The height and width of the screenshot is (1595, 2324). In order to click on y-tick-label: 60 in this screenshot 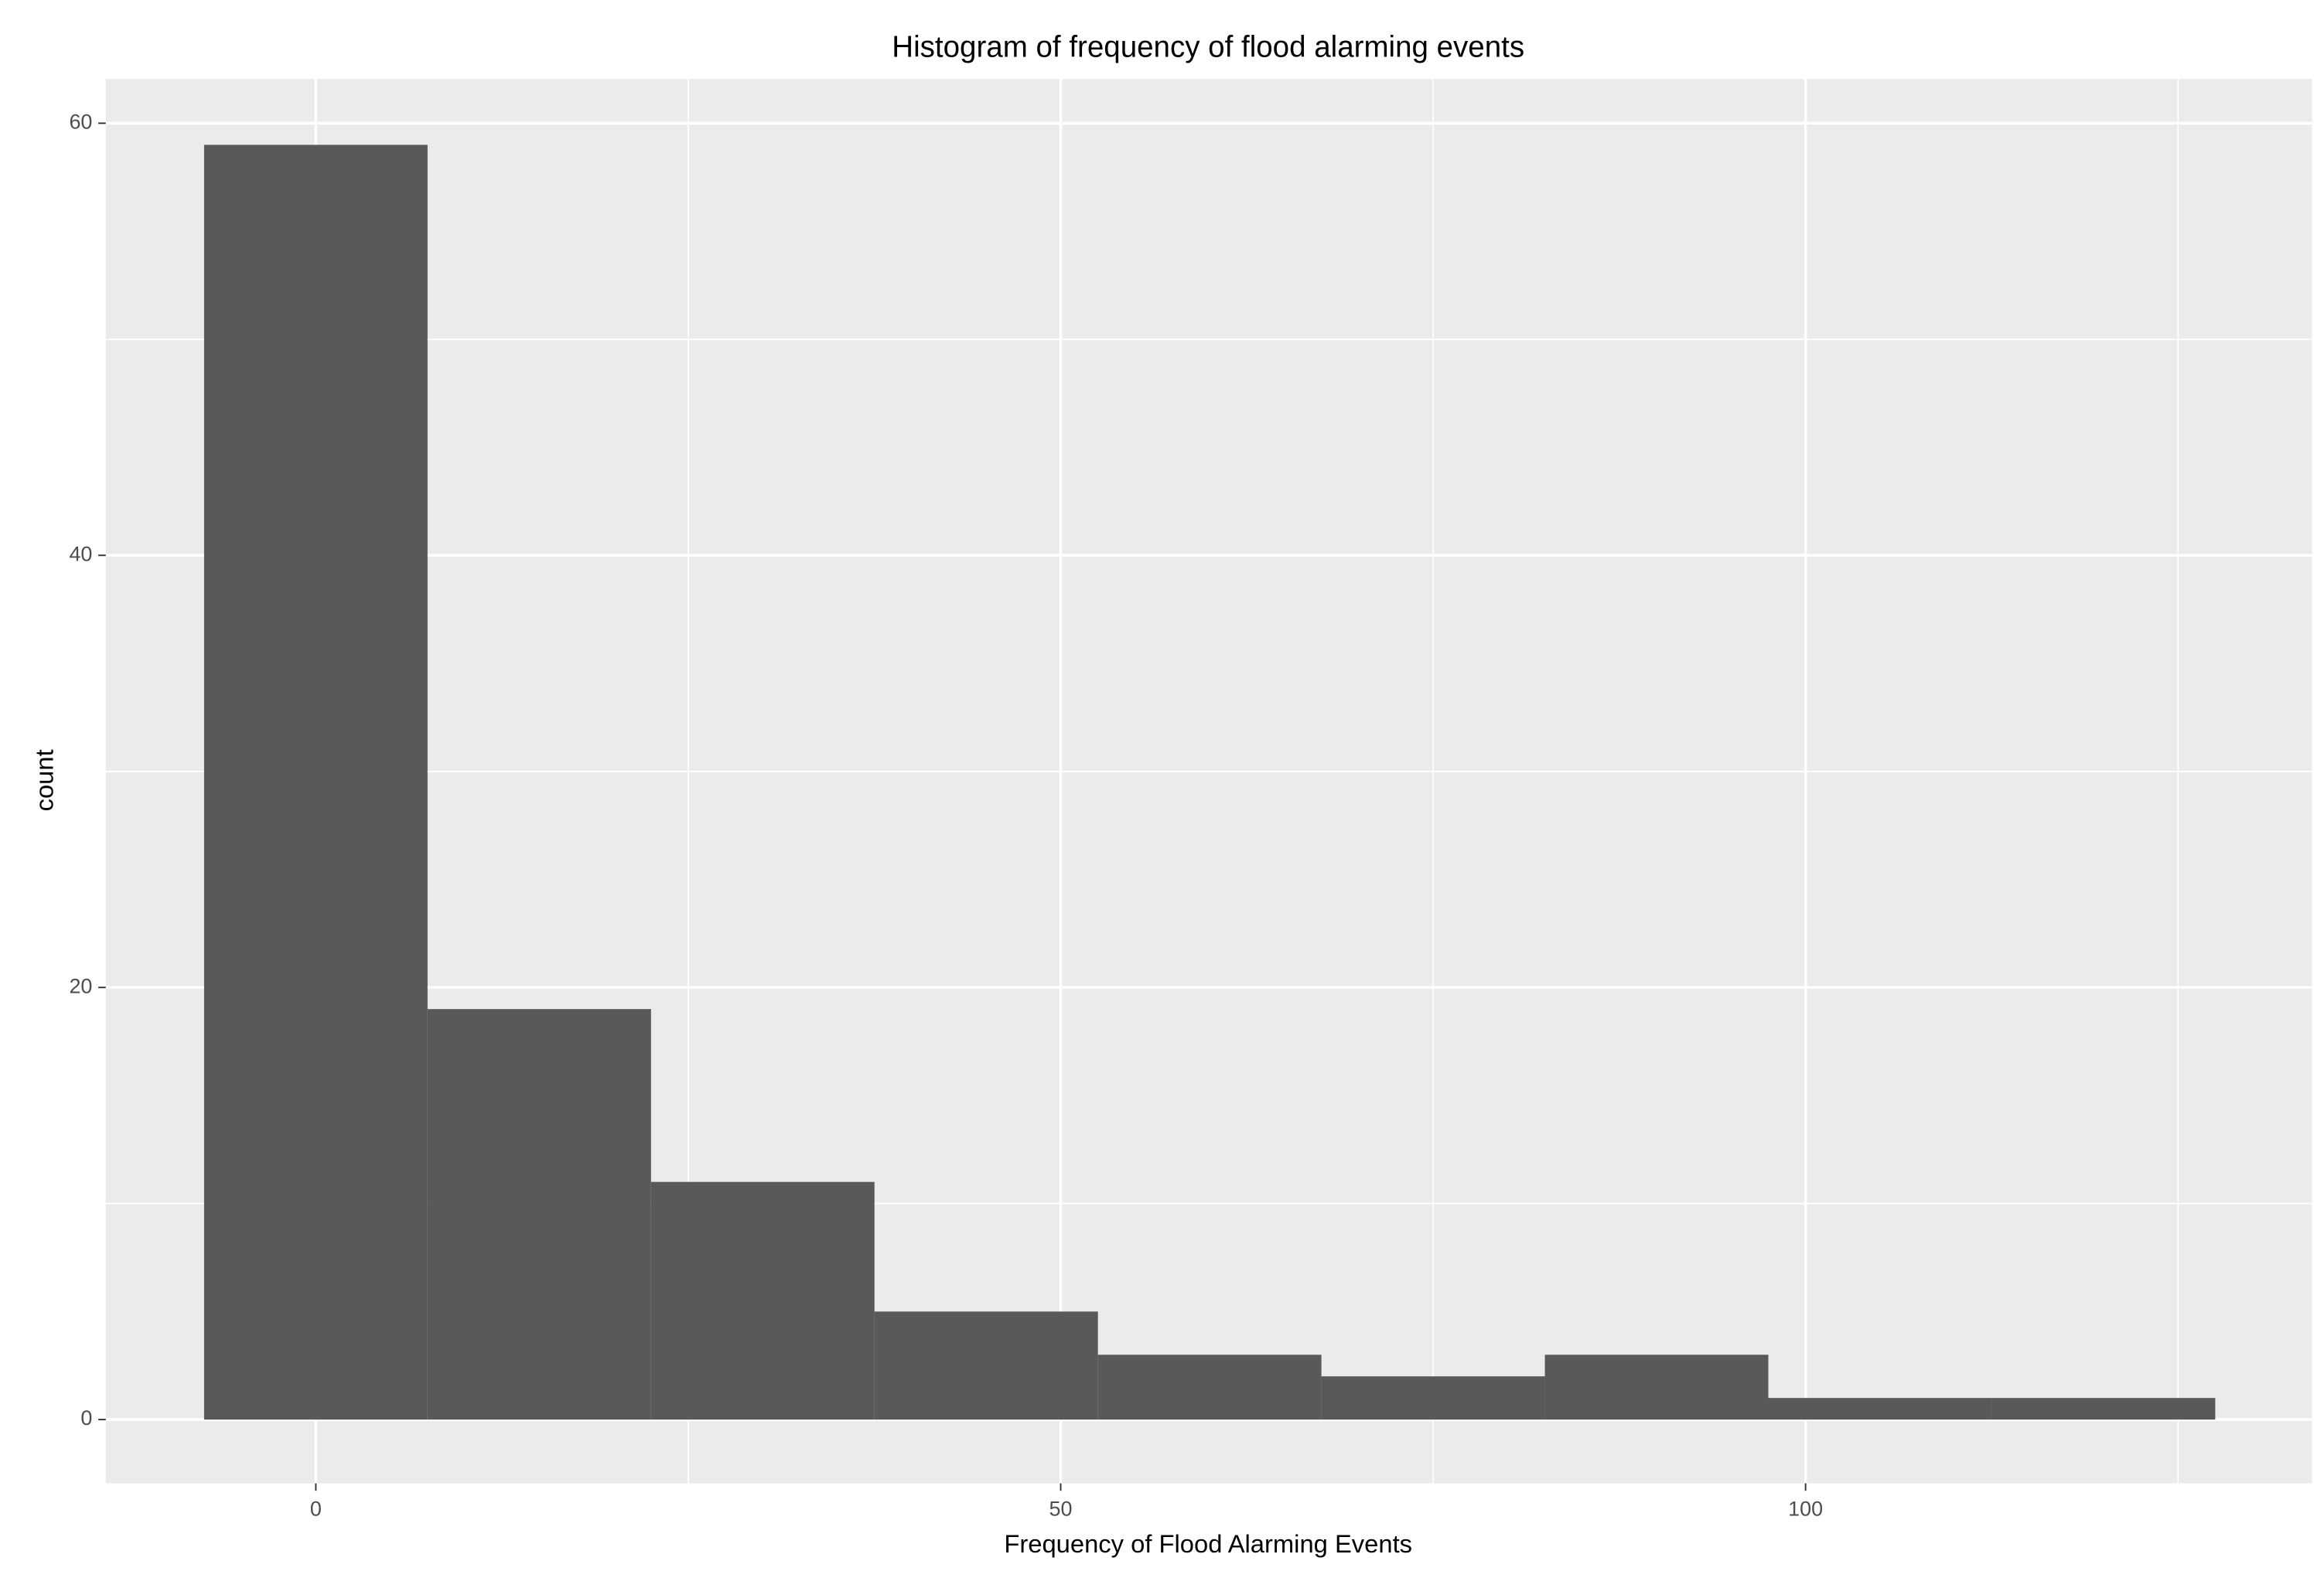, I will do `click(80, 122)`.